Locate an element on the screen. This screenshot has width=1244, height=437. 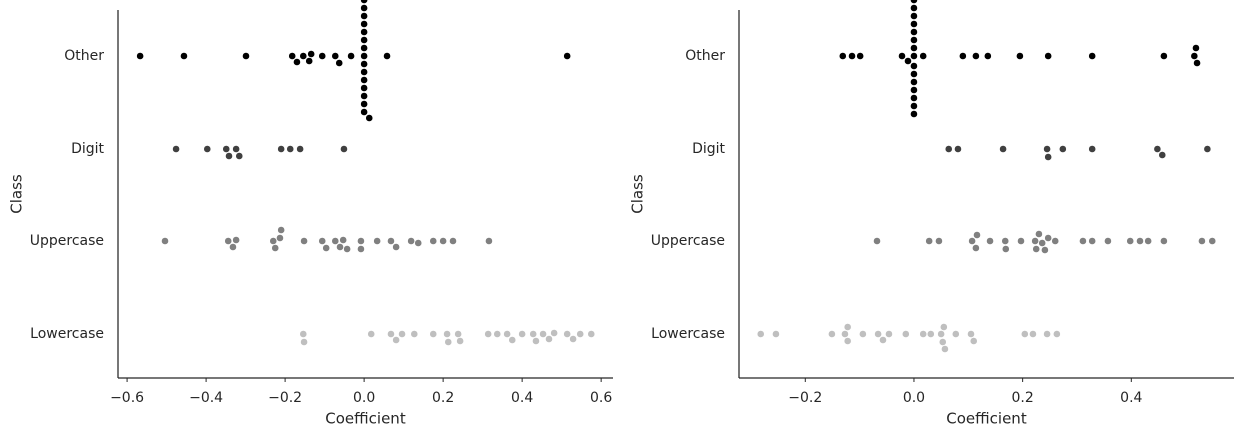
y-tick-label: Uppercase is located at coordinates (67, 241).